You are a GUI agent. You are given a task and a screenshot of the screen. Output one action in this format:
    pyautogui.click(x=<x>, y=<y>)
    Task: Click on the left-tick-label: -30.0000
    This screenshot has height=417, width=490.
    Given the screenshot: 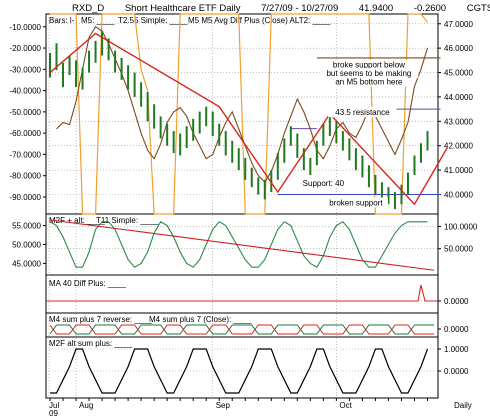 What is the action you would take?
    pyautogui.click(x=25, y=69)
    